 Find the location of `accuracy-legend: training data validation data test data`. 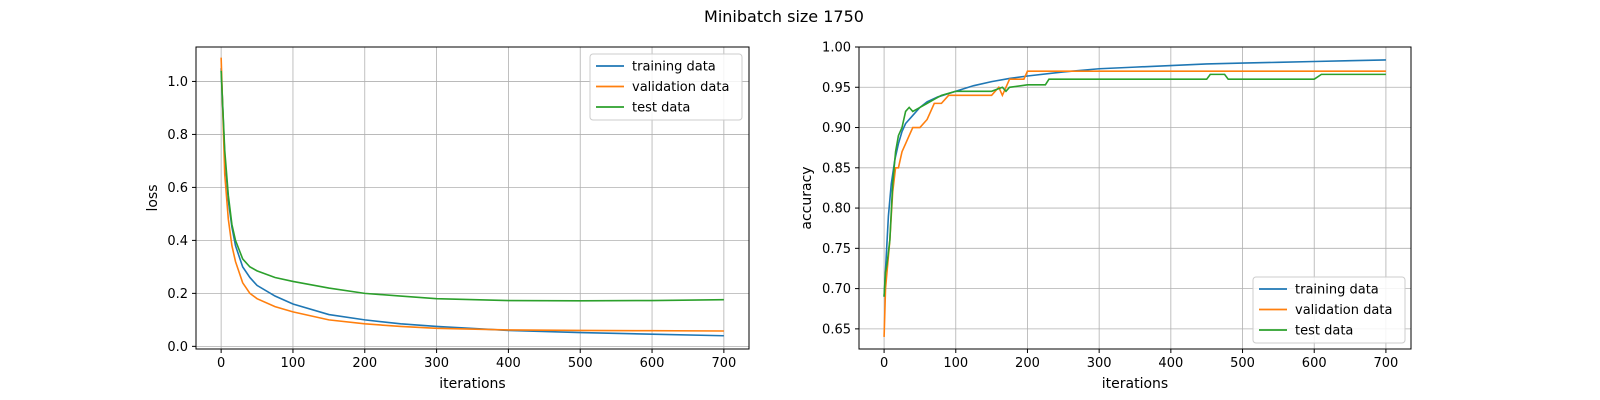

accuracy-legend: training data validation data test data is located at coordinates (1329, 310).